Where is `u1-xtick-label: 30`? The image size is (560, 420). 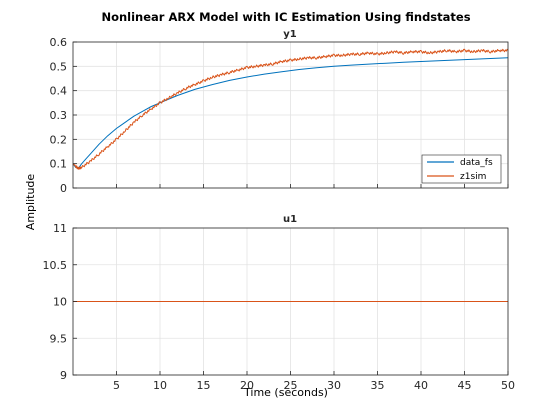 u1-xtick-label: 30 is located at coordinates (334, 385).